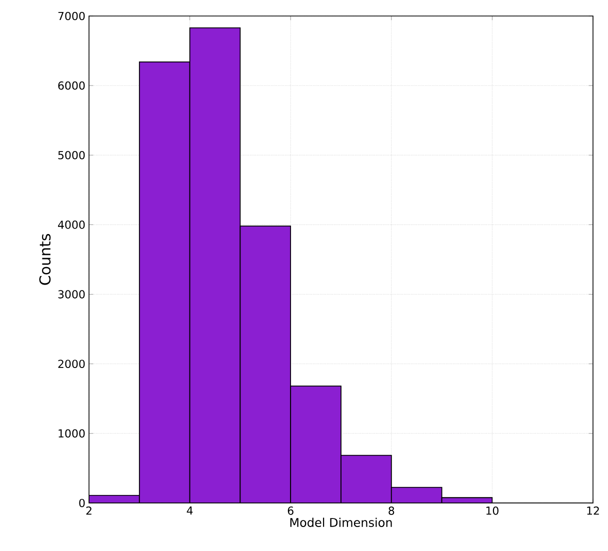 The width and height of the screenshot is (608, 551). What do you see at coordinates (71, 155) in the screenshot?
I see `y-tick-label: 5000` at bounding box center [71, 155].